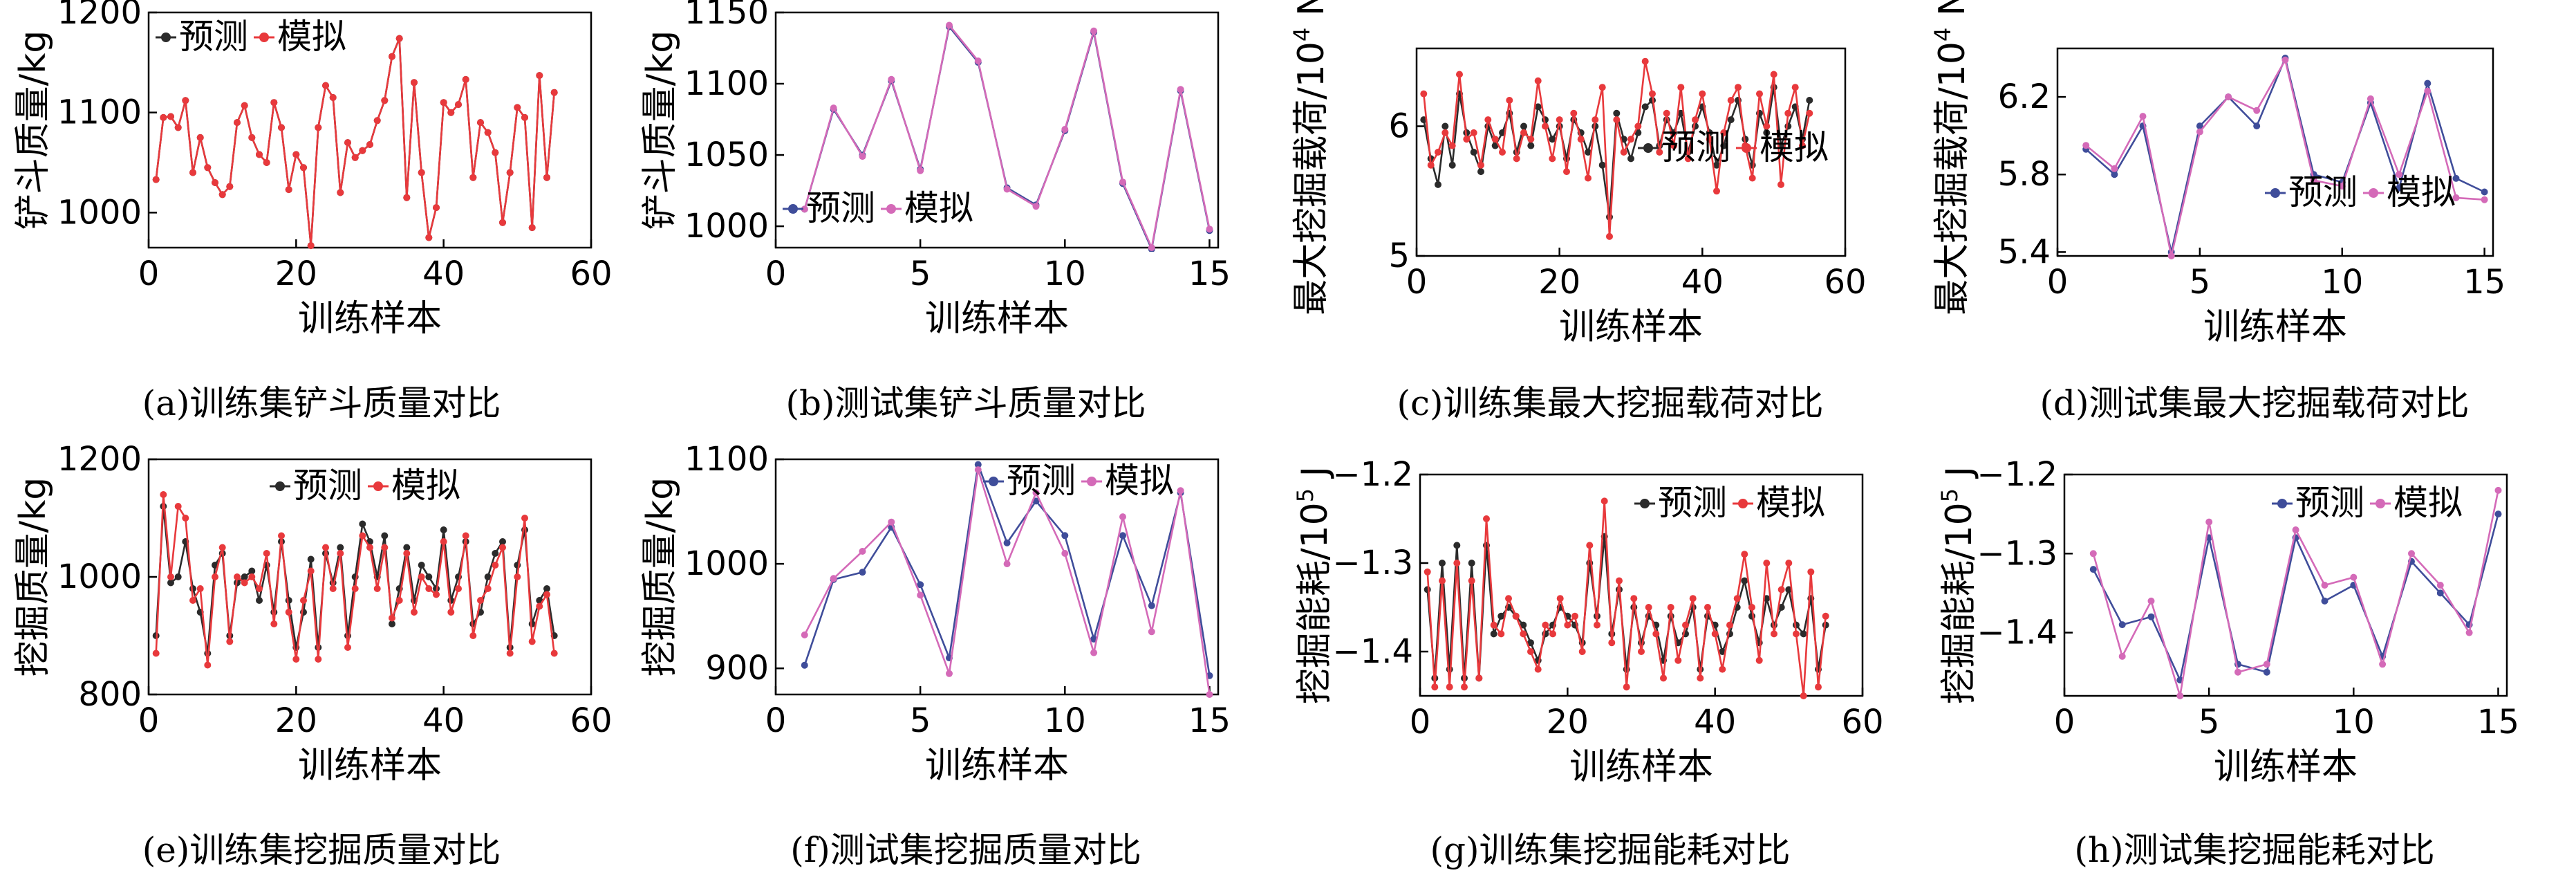 This screenshot has height=893, width=2576. Describe the element at coordinates (2024, 251) in the screenshot. I see `y-tick-label: 5.4` at that location.